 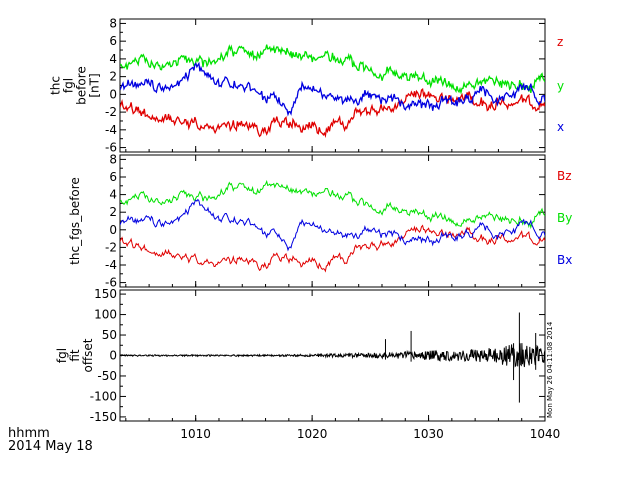 I want to click on y-axis-label-line: before, so click(x=82, y=85).